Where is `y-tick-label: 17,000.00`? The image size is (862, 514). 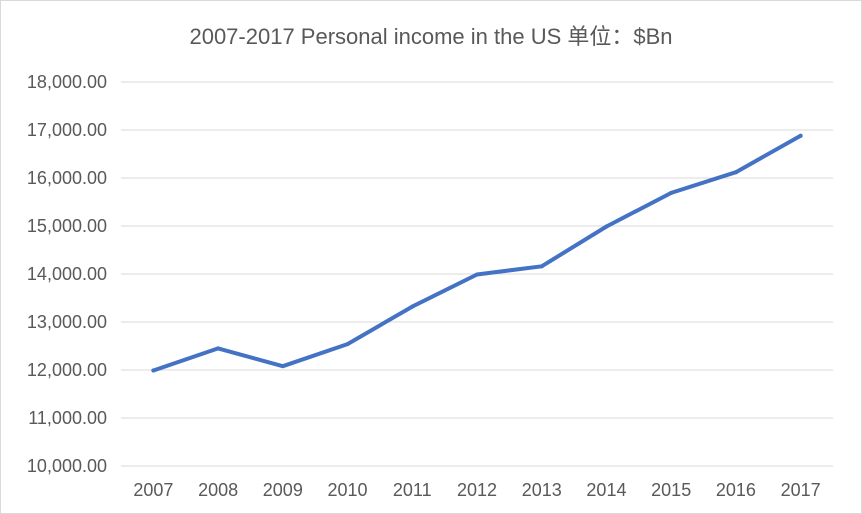 y-tick-label: 17,000.00 is located at coordinates (67, 130).